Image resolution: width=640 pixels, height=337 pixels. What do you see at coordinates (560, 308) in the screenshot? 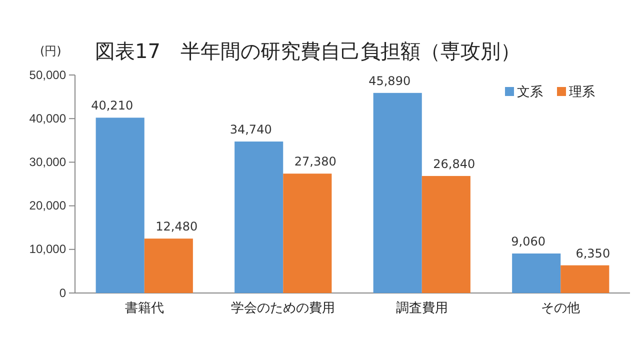
I see `x-tick-label: その他` at bounding box center [560, 308].